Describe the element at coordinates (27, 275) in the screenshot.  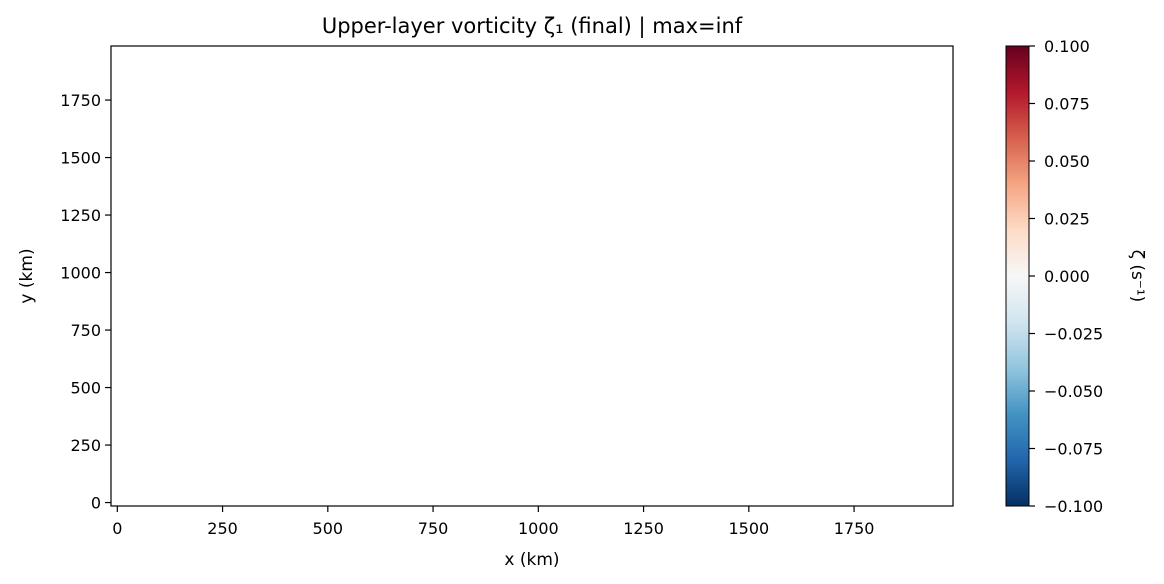
I see `y-axis-label: y (km)` at that location.